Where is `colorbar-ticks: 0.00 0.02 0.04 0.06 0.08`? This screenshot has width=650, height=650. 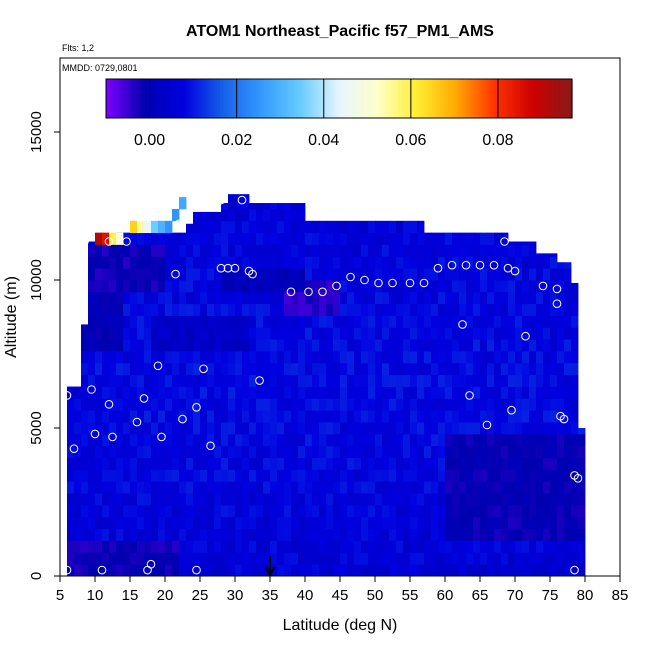
colorbar-ticks: 0.00 0.02 0.04 0.06 0.08 is located at coordinates (324, 114).